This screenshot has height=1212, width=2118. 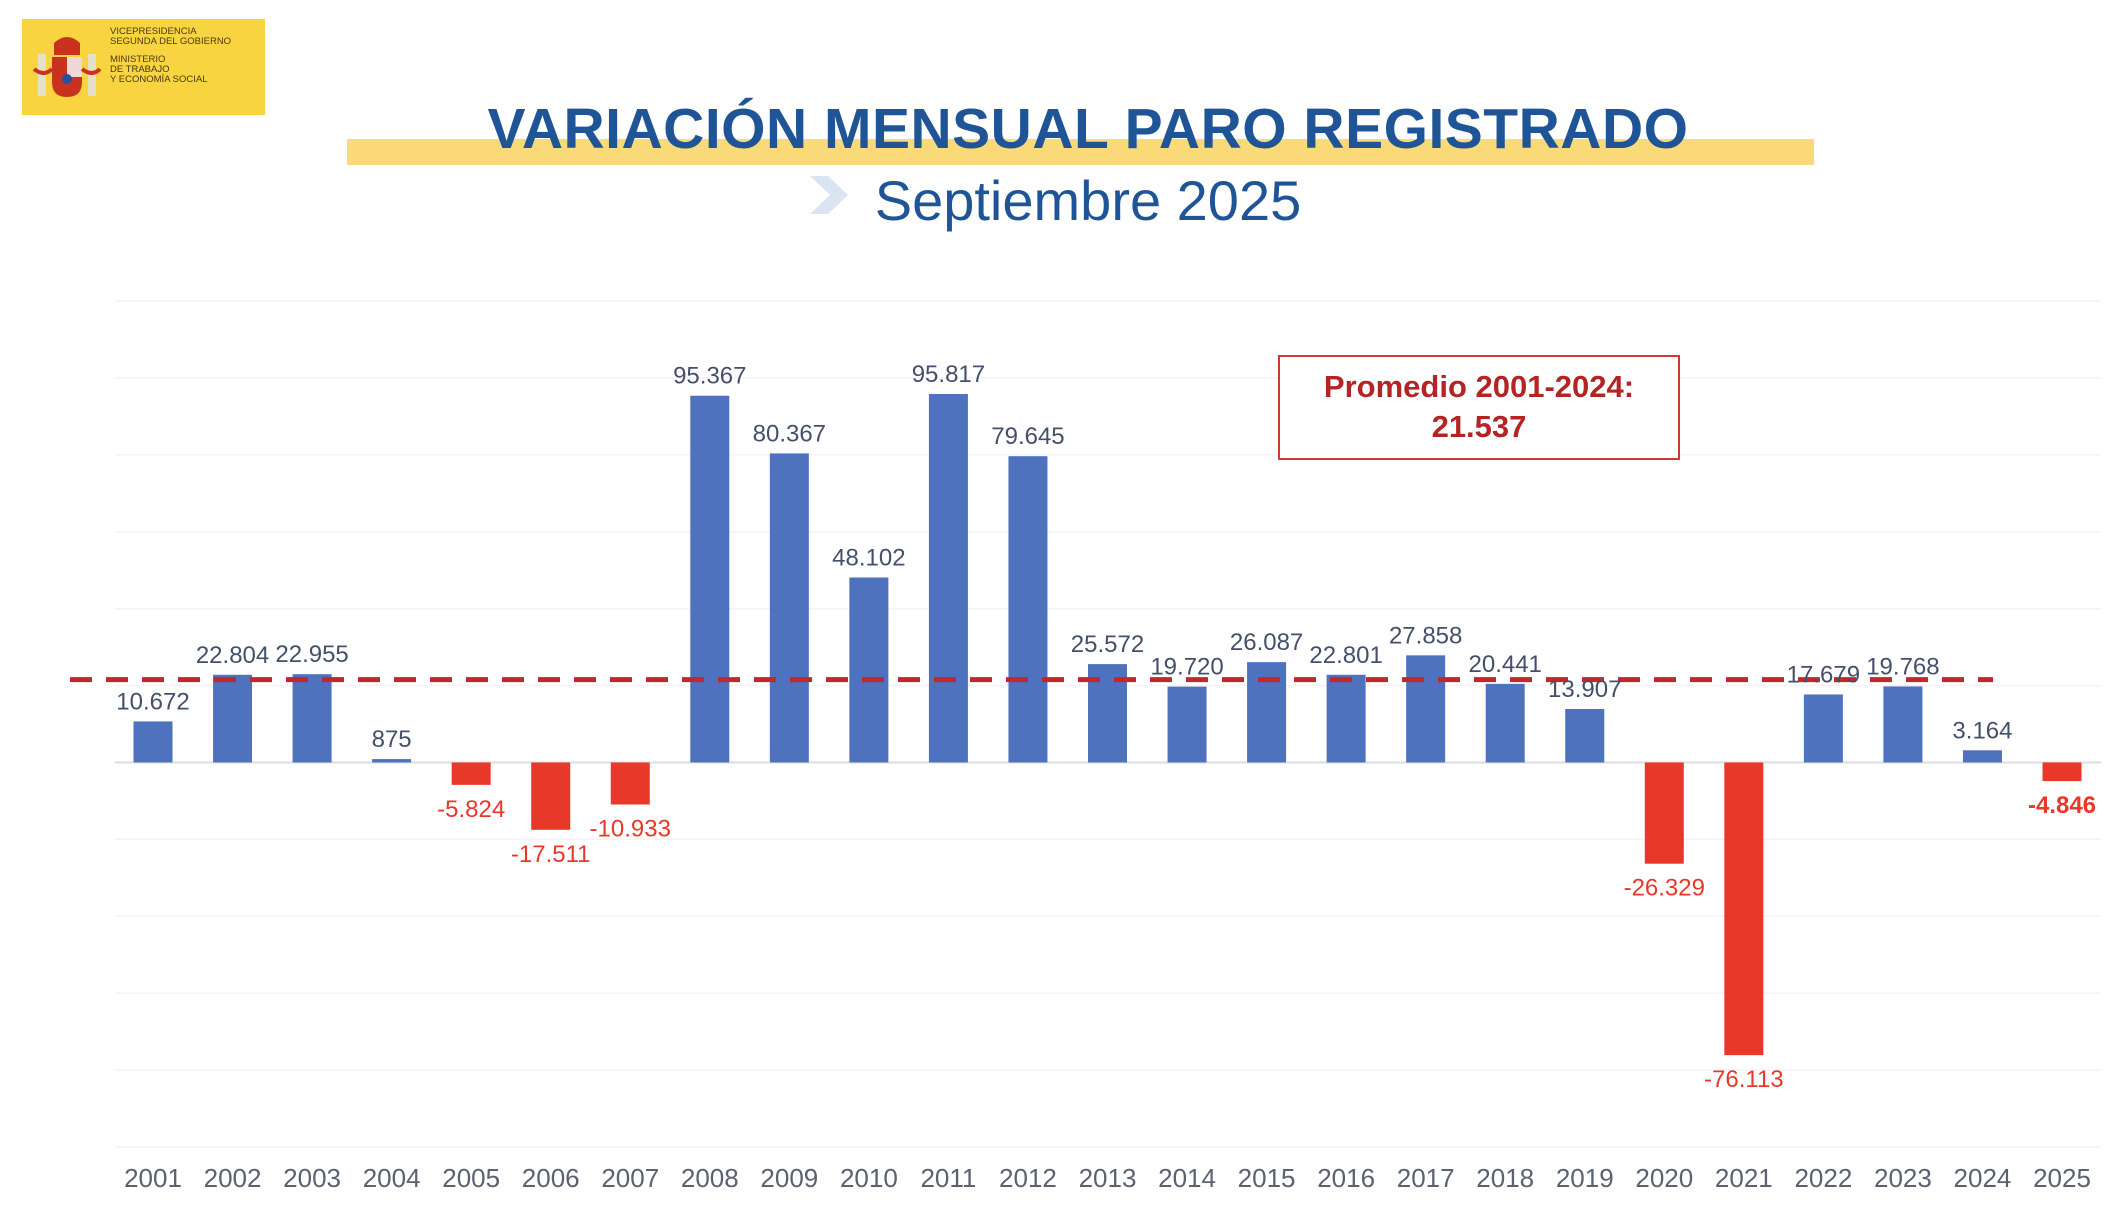 What do you see at coordinates (159, 79) in the screenshot?
I see `logo-line-5: Y ECONOMÍA SOCIAL` at bounding box center [159, 79].